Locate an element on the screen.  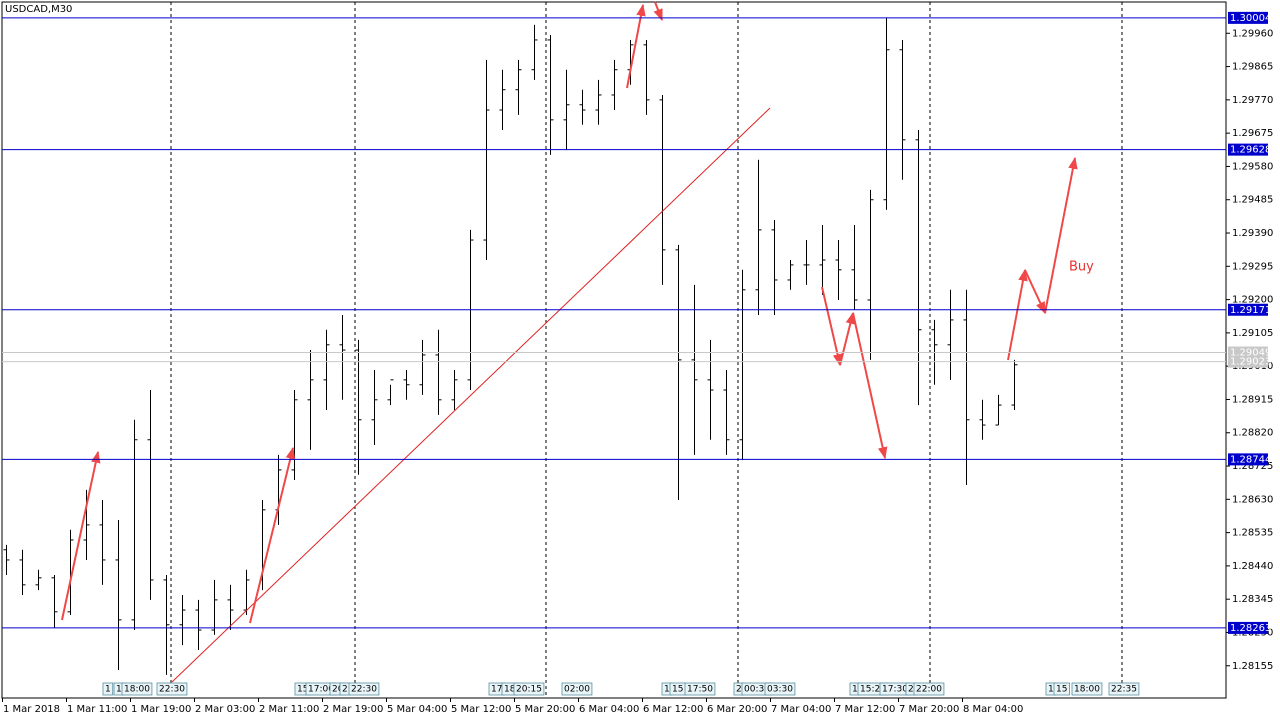
y-tick-label: 1.29960 is located at coordinates (1252, 33).